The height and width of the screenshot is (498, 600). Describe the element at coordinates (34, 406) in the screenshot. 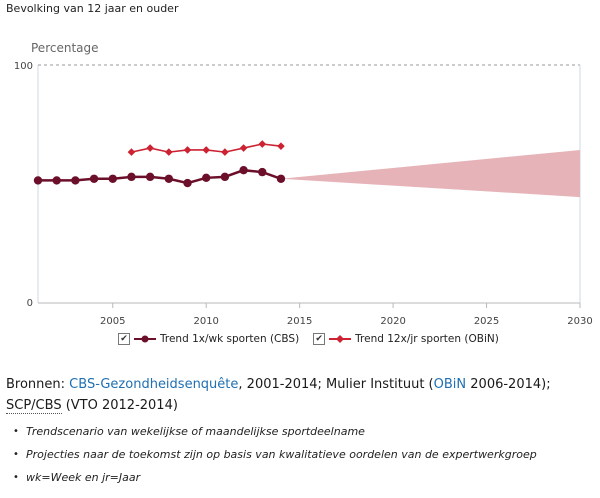

I see `source-abbr-scp-cbs: SCP/CBS` at that location.